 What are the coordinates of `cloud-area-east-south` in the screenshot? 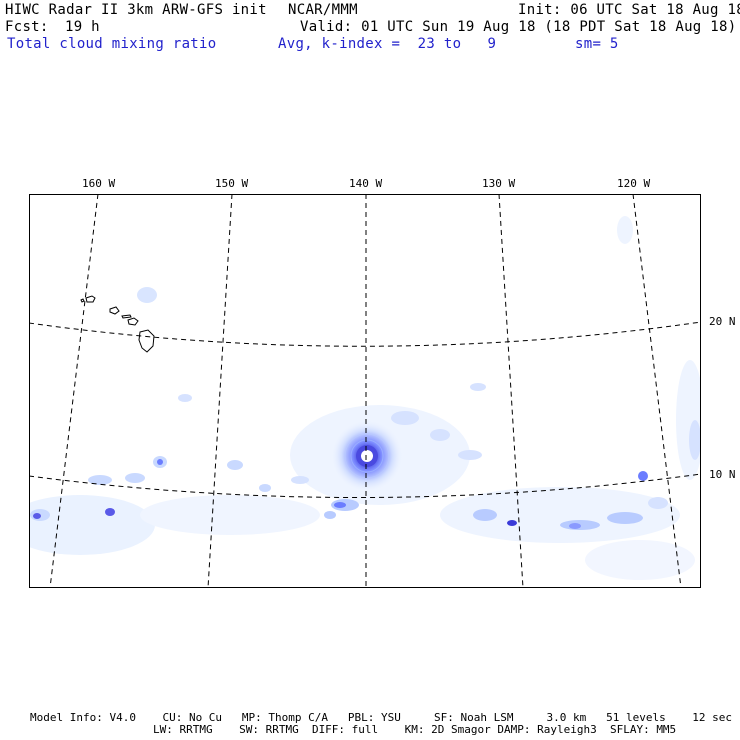 It's located at (640, 560).